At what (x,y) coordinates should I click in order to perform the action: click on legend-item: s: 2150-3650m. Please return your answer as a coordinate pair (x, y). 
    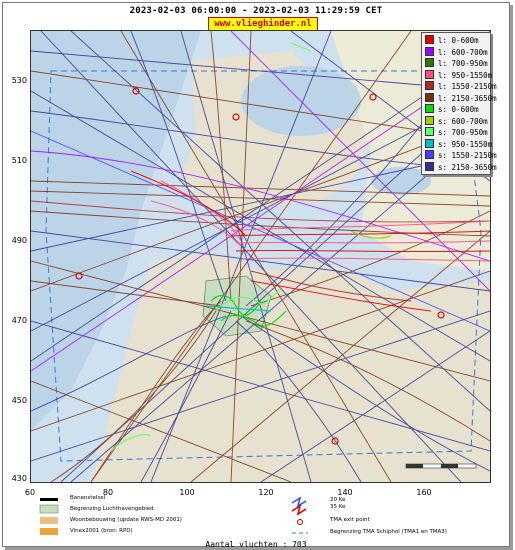
    Looking at the image, I should click on (461, 166).